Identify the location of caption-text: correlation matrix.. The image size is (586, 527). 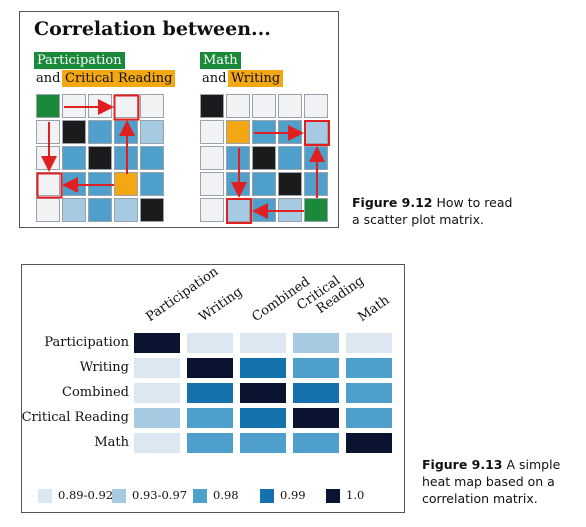
(480, 498).